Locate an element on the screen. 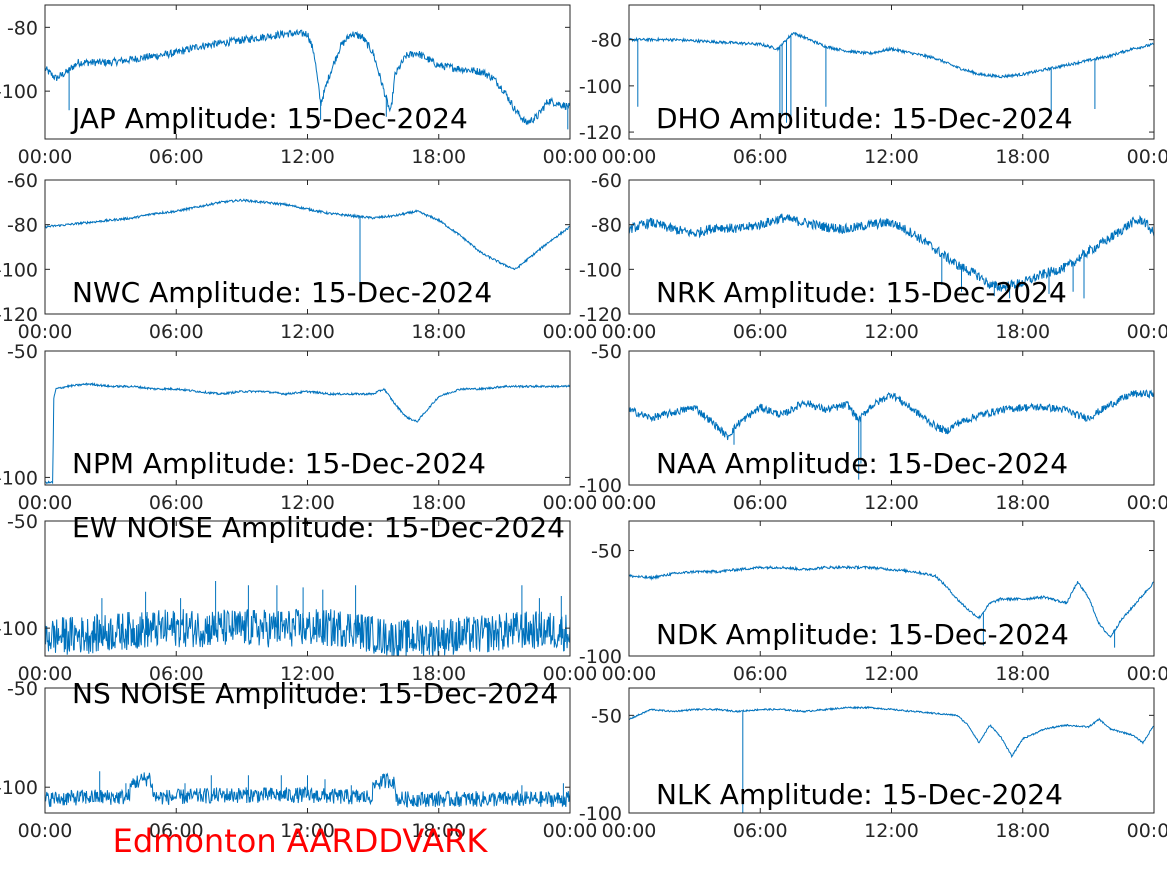 This screenshot has width=1167, height=875. panel-title: DHO Amplitude: 15-Dec-2024 is located at coordinates (864, 118).